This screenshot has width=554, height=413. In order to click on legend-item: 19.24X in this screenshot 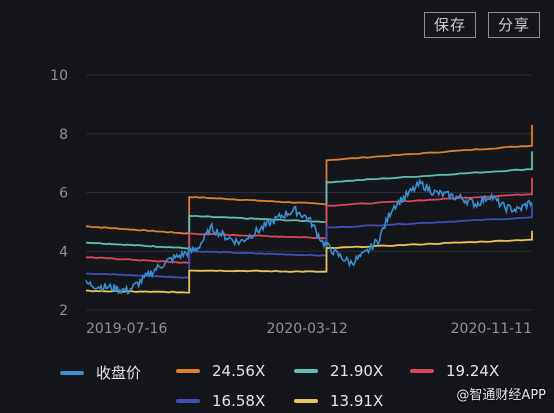, I will do `click(454, 371)`.